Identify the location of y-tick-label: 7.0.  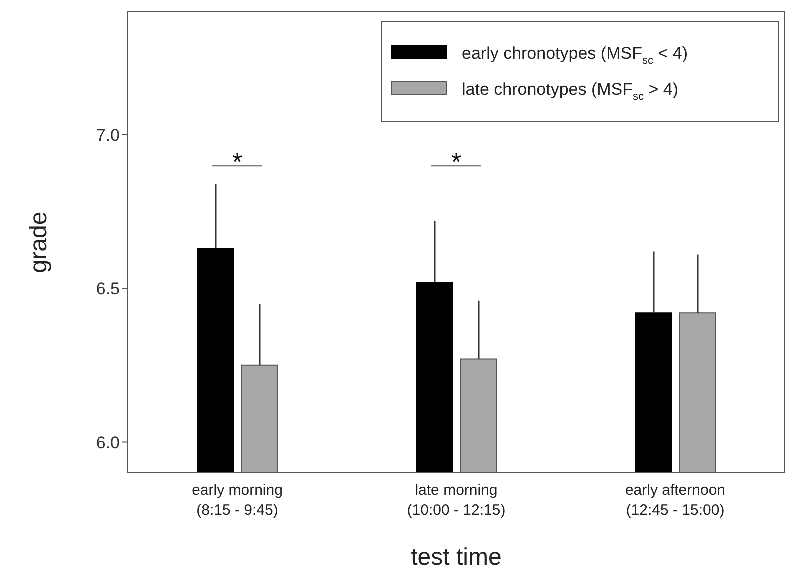
(108, 135).